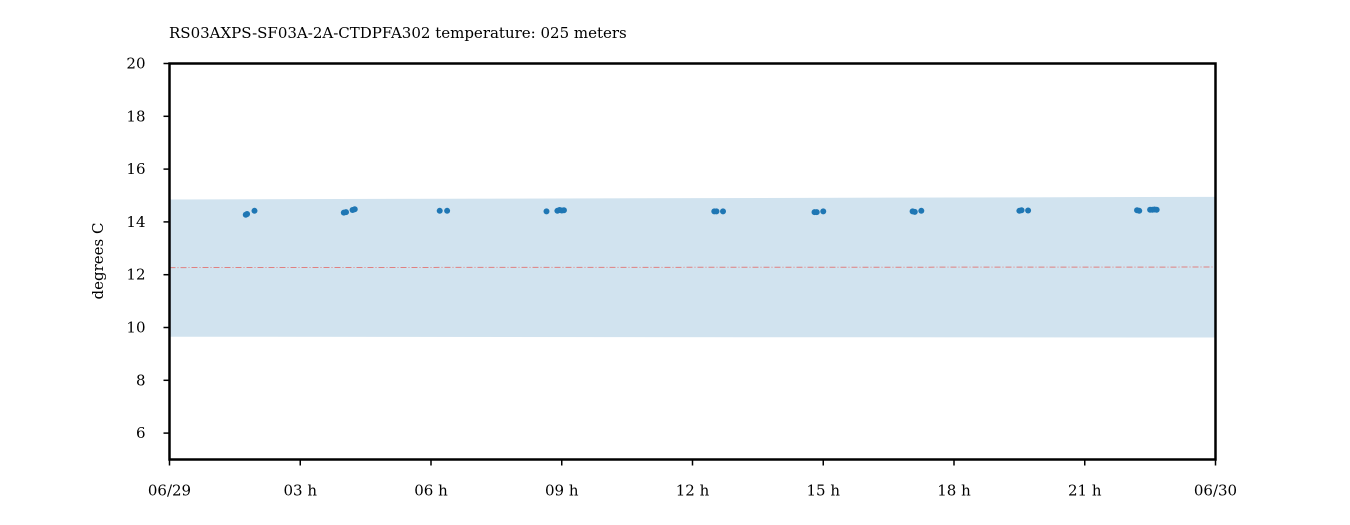  I want to click on x-tick-label: 09 h, so click(562, 491).